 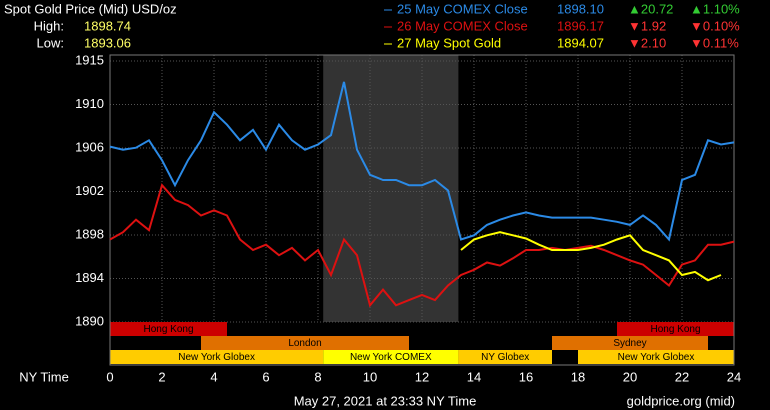 I want to click on legend-price: 1898.10, so click(x=580, y=8).